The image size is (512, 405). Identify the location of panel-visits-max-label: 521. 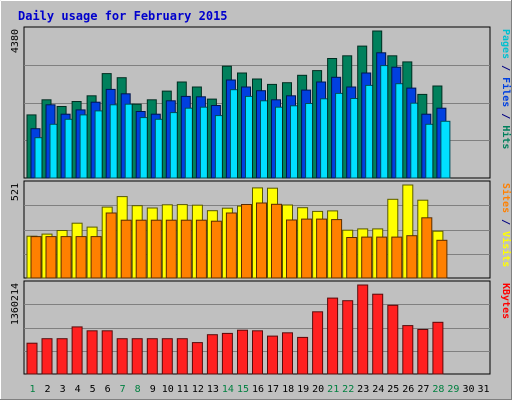
(15, 192).